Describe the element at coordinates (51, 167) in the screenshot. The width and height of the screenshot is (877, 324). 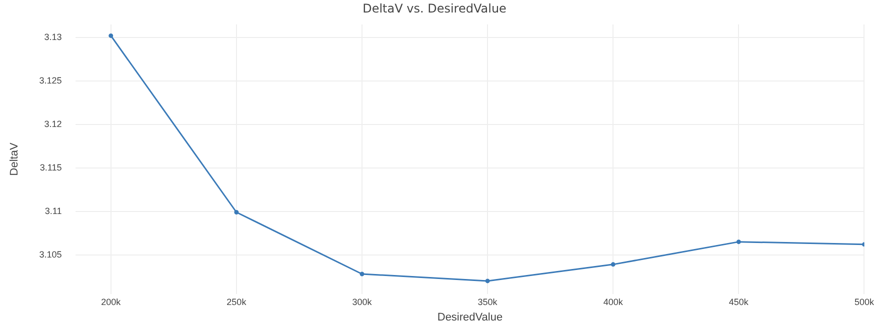
I see `y-tick-label: 3.115` at that location.